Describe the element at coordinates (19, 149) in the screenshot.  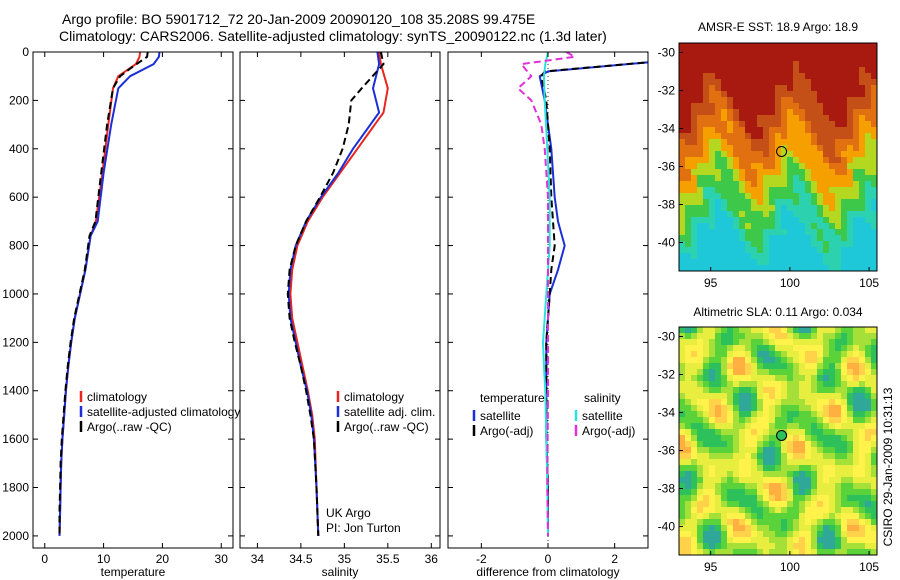
I see `temperature-ytick-label: 400` at that location.